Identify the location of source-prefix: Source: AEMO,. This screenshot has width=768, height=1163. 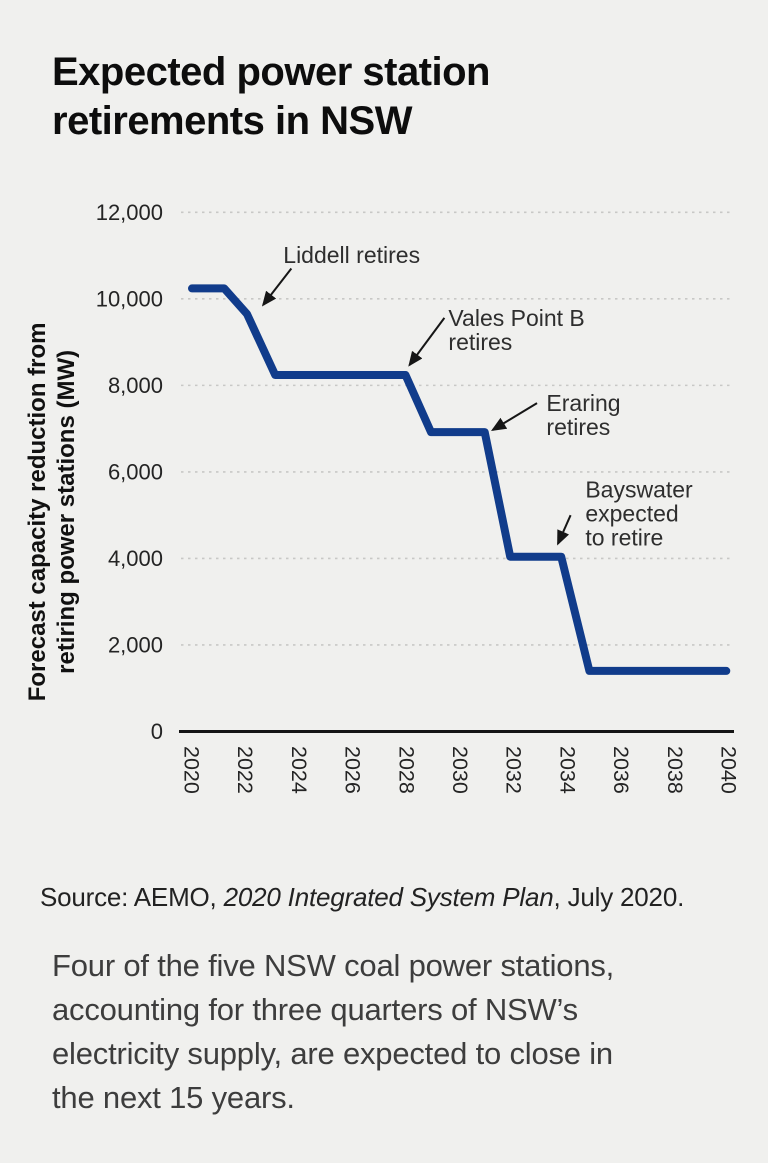
(132, 897).